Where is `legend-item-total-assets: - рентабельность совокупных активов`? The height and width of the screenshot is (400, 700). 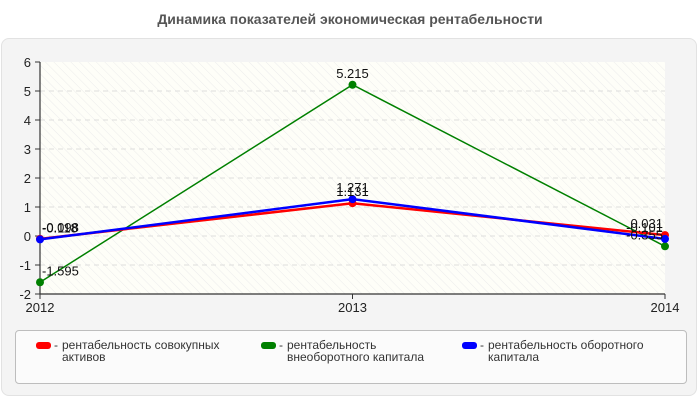
legend-item-total-assets: - рентабельность совокупных активов is located at coordinates (144, 351).